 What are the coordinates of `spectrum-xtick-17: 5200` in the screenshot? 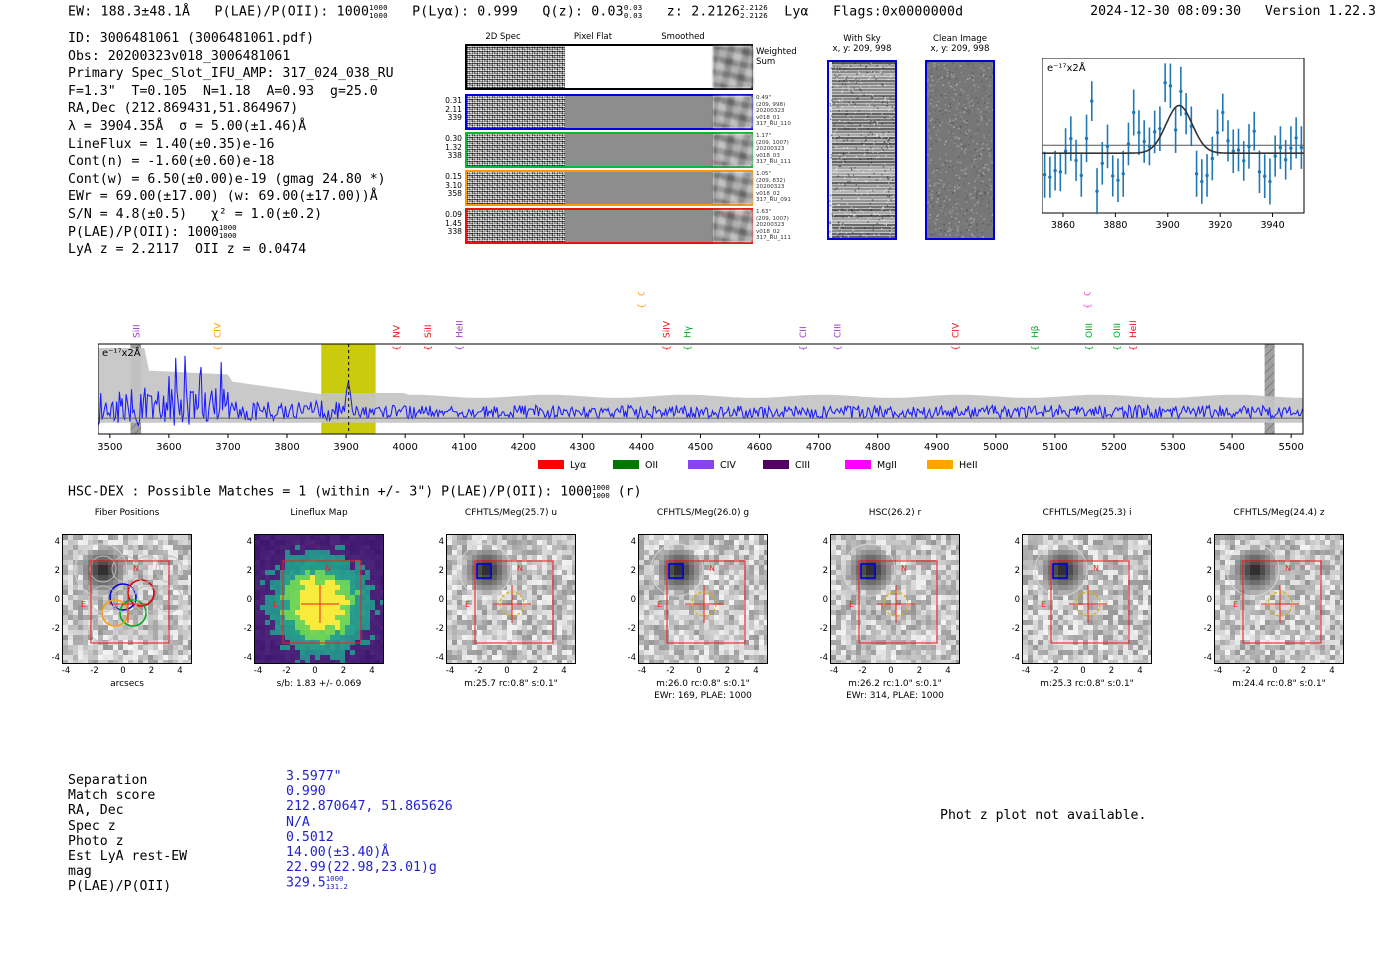 It's located at (1113, 447).